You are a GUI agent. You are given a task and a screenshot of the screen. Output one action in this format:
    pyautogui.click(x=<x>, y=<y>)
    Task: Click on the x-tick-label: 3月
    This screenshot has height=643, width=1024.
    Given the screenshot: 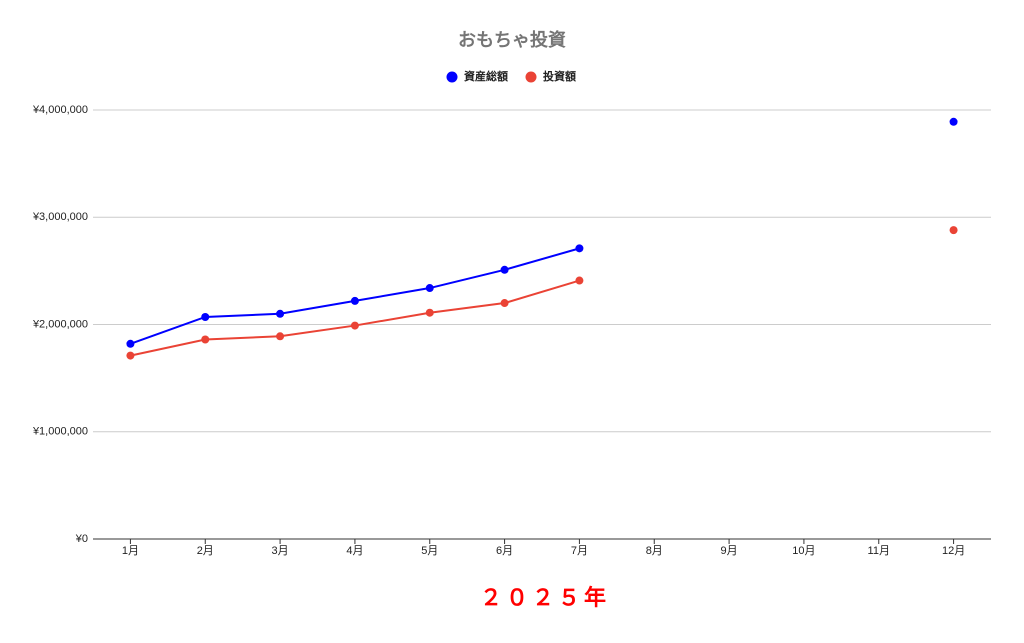 What is the action you would take?
    pyautogui.click(x=280, y=551)
    